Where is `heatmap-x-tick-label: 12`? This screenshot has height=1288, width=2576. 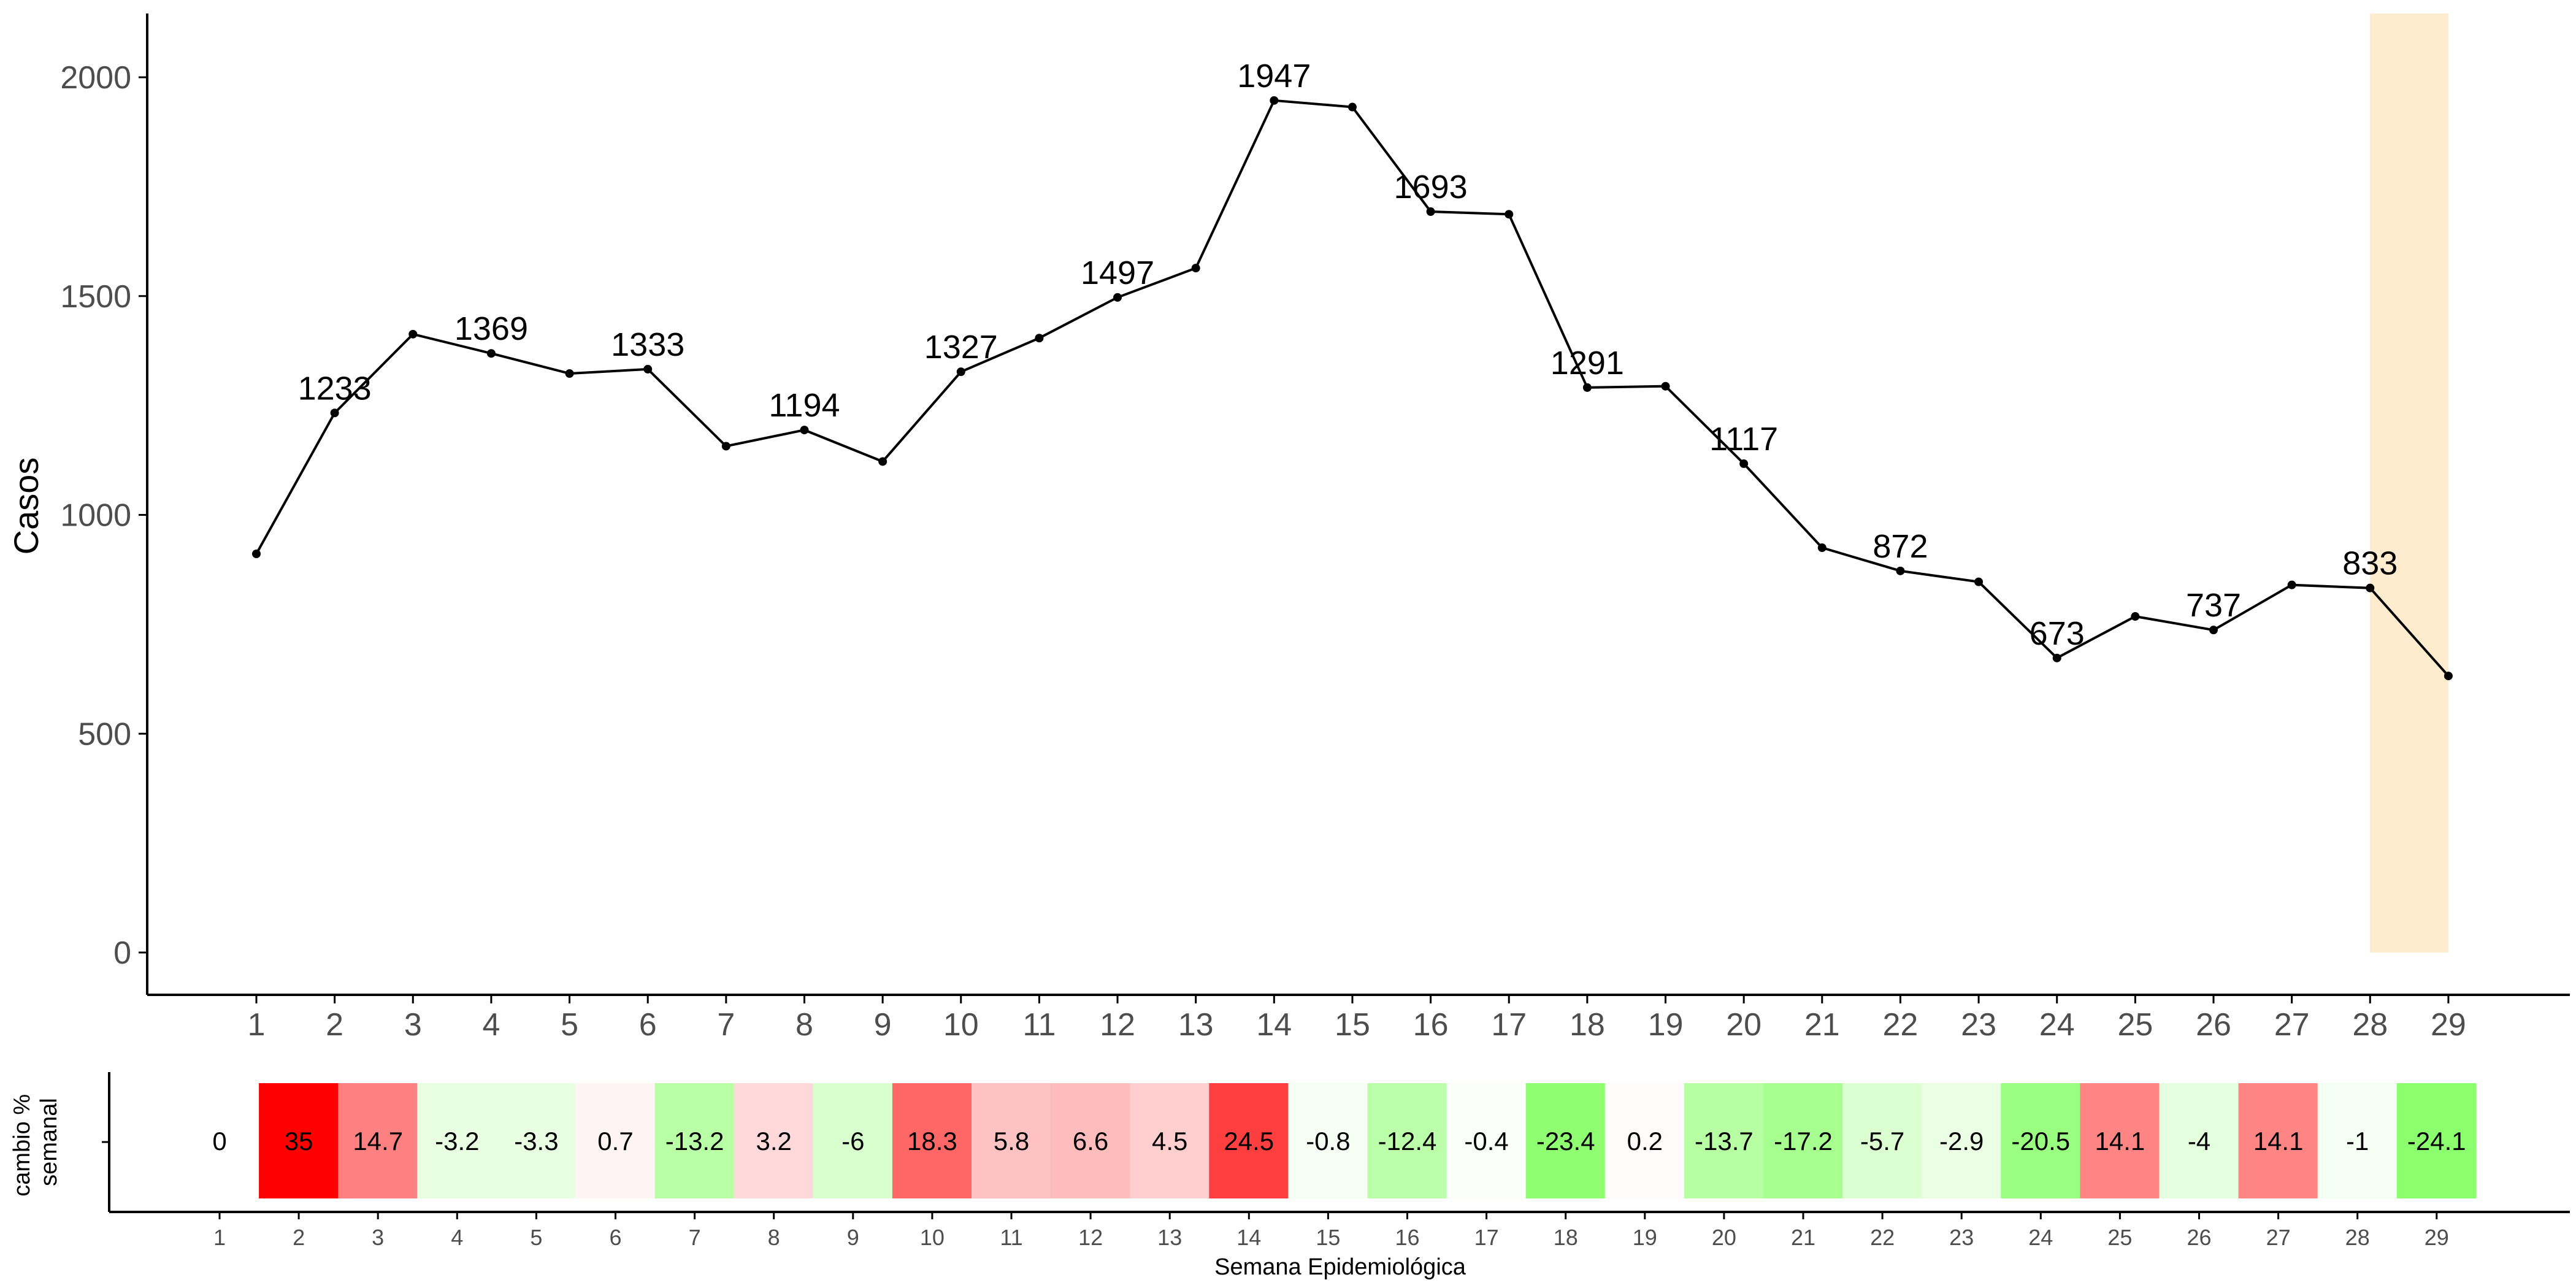
heatmap-x-tick-label: 12 is located at coordinates (1090, 1237).